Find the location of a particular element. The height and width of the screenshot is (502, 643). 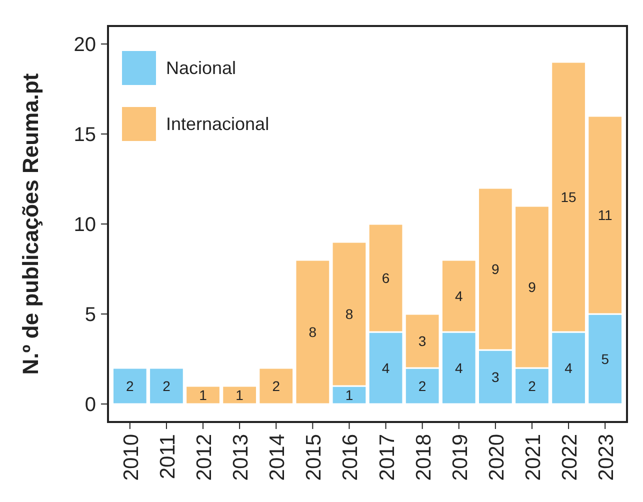

y-tick-label: 15 is located at coordinates (85, 135).